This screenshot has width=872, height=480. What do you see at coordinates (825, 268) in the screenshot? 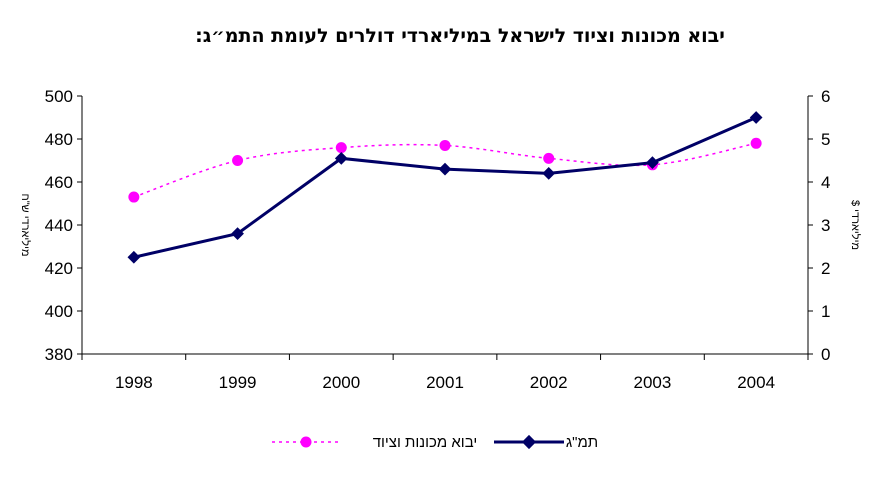
I see `right-tick-label: 2` at bounding box center [825, 268].